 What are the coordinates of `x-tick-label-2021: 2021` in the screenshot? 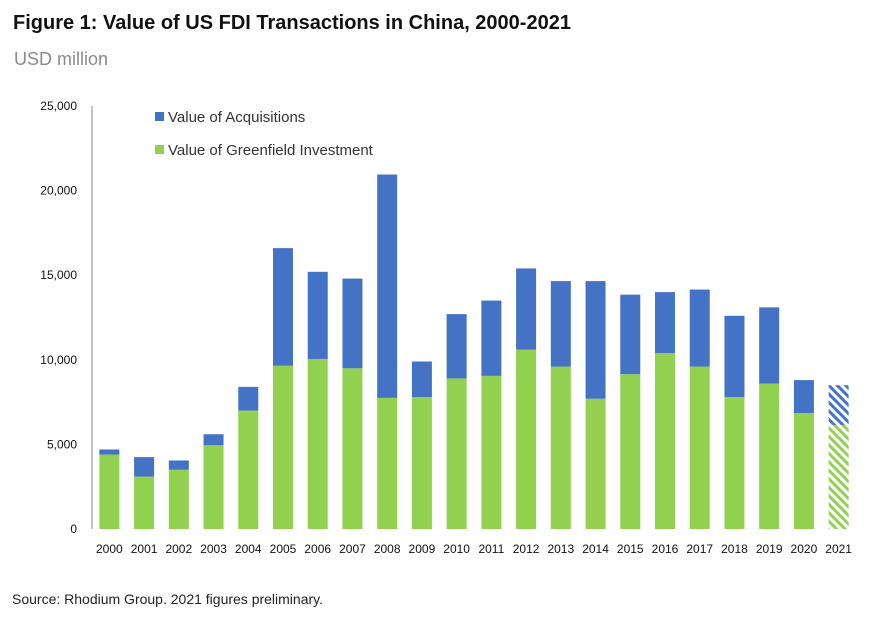 It's located at (838, 549).